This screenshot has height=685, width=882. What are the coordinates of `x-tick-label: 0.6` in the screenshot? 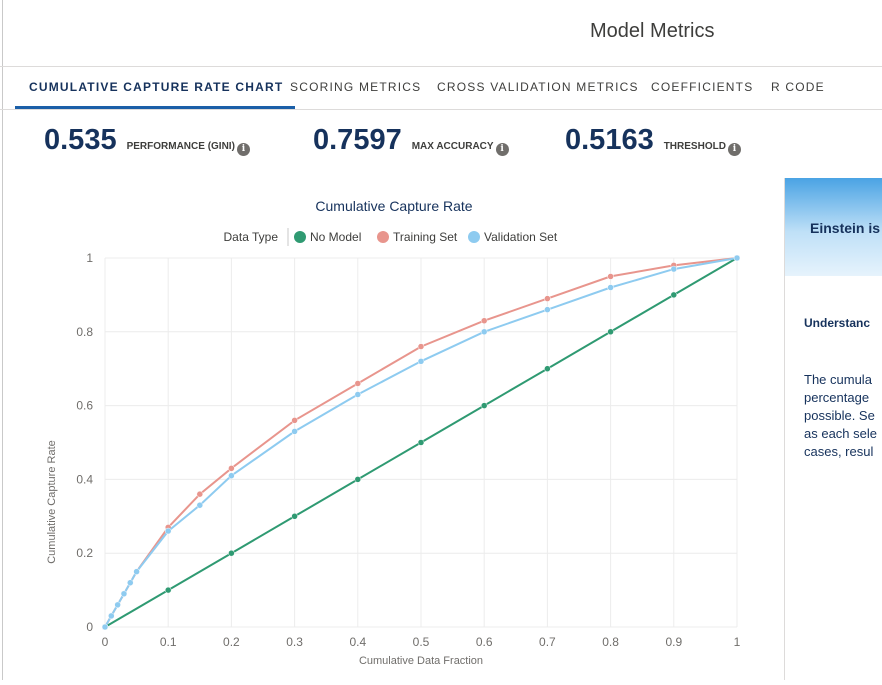 It's located at (484, 642).